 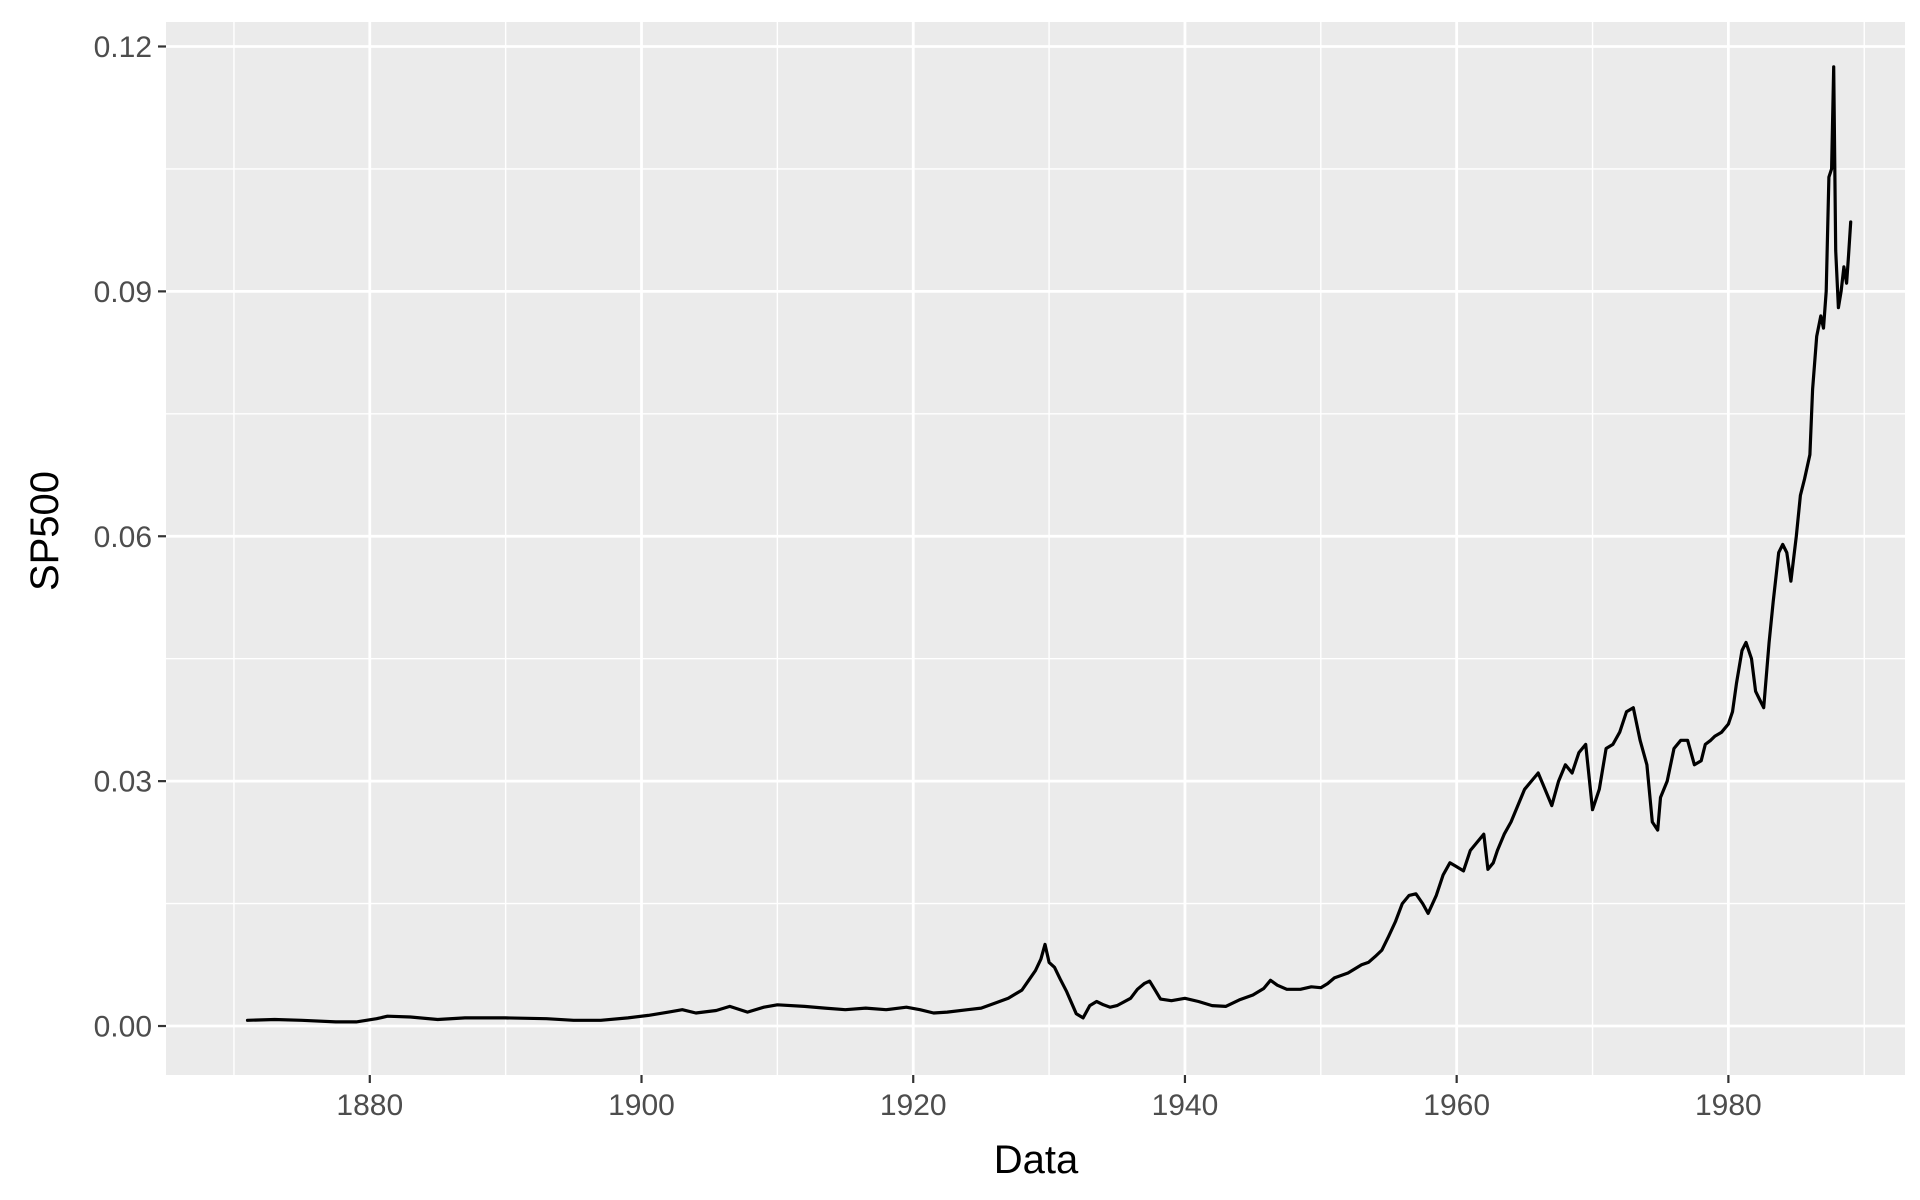 I want to click on y-tick-label: 0.12, so click(x=123, y=47).